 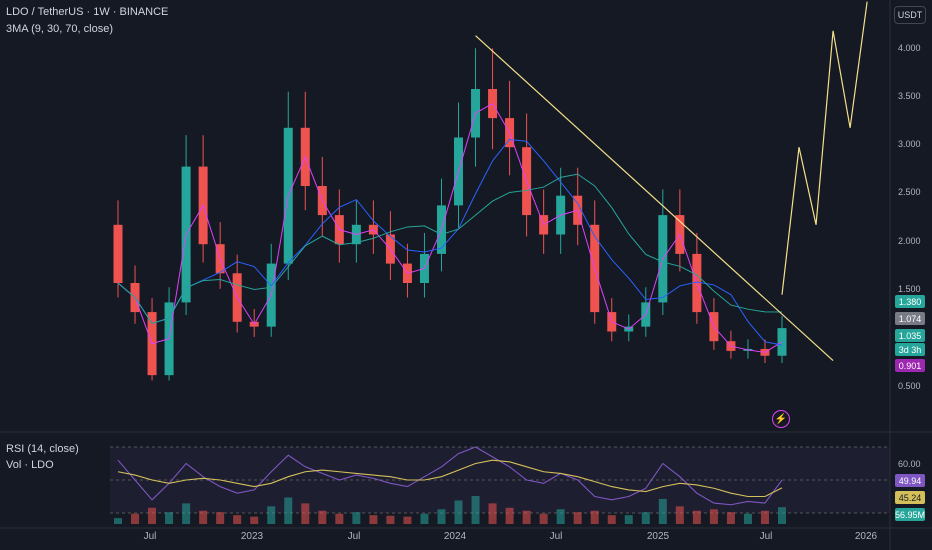 I want to click on price-tick-label: 2.500, so click(x=909, y=192).